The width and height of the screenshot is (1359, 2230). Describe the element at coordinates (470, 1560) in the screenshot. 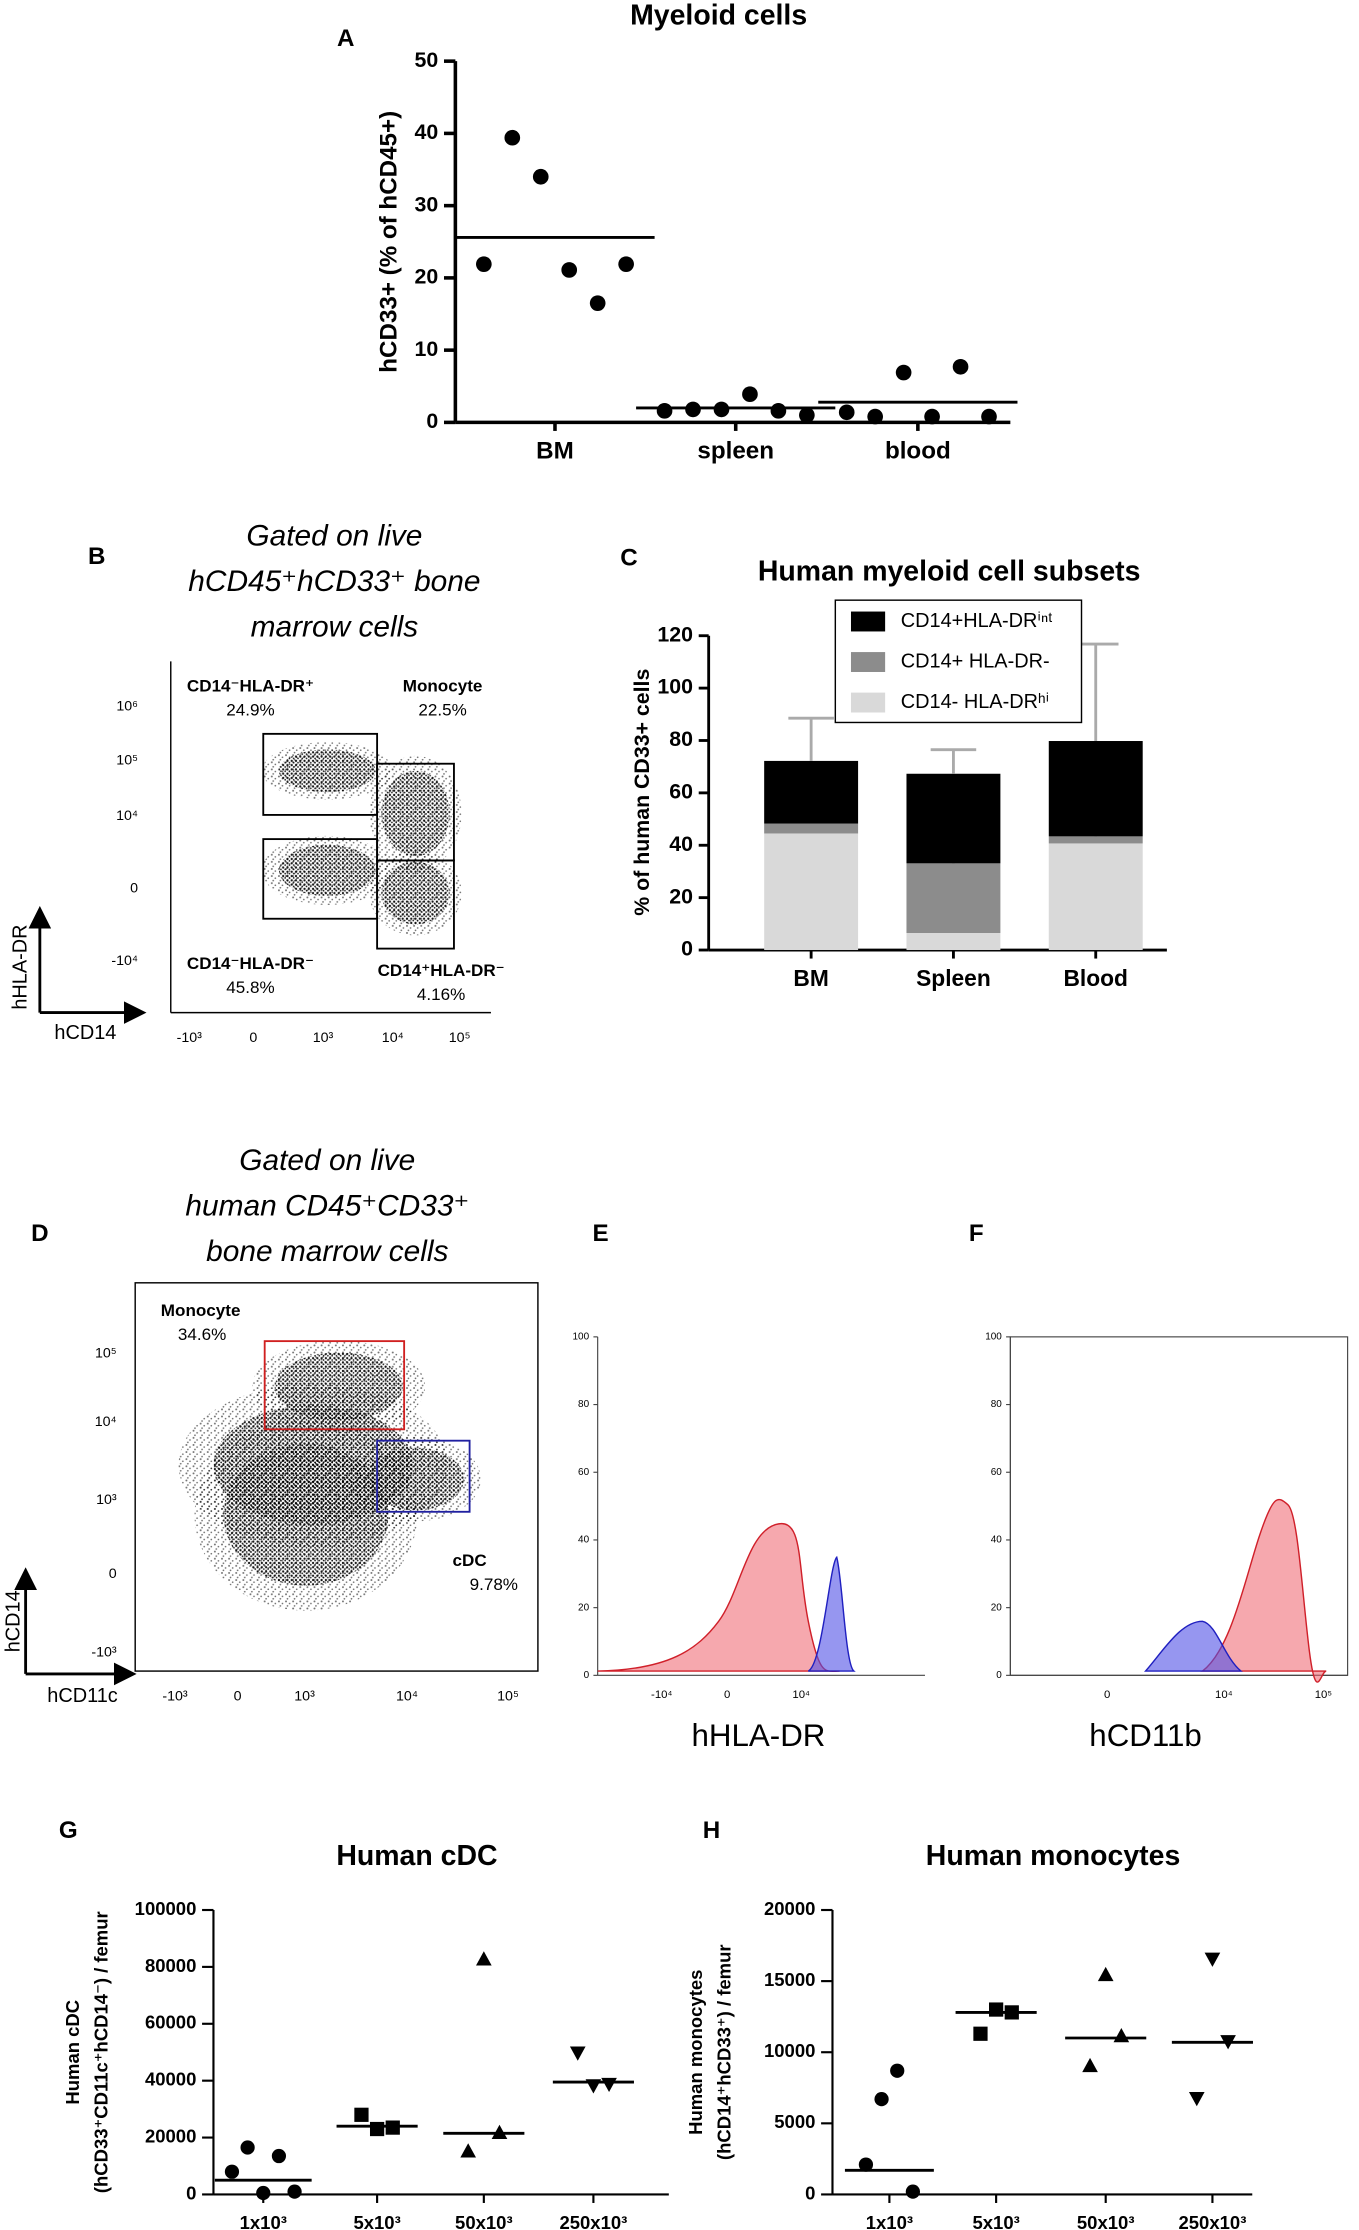

I see `gate-label: cDC` at that location.